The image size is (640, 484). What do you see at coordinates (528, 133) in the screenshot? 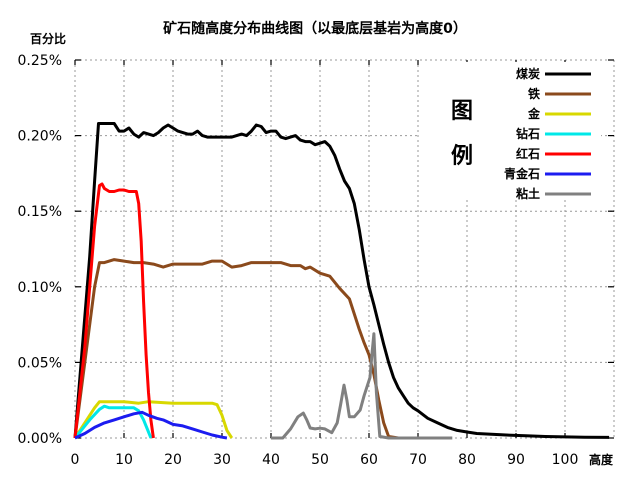
I see `legend-label: 钻石` at bounding box center [528, 133].